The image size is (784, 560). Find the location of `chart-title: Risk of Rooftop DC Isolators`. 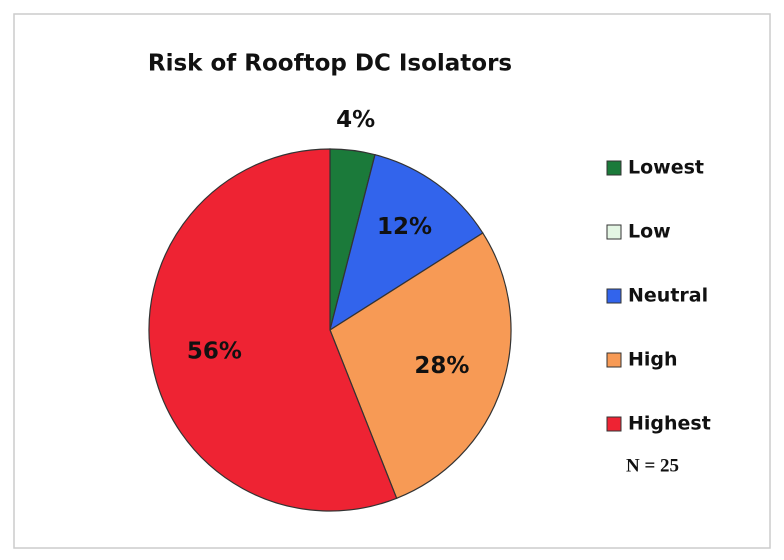

chart-title: Risk of Rooftop DC Isolators is located at coordinates (330, 64).